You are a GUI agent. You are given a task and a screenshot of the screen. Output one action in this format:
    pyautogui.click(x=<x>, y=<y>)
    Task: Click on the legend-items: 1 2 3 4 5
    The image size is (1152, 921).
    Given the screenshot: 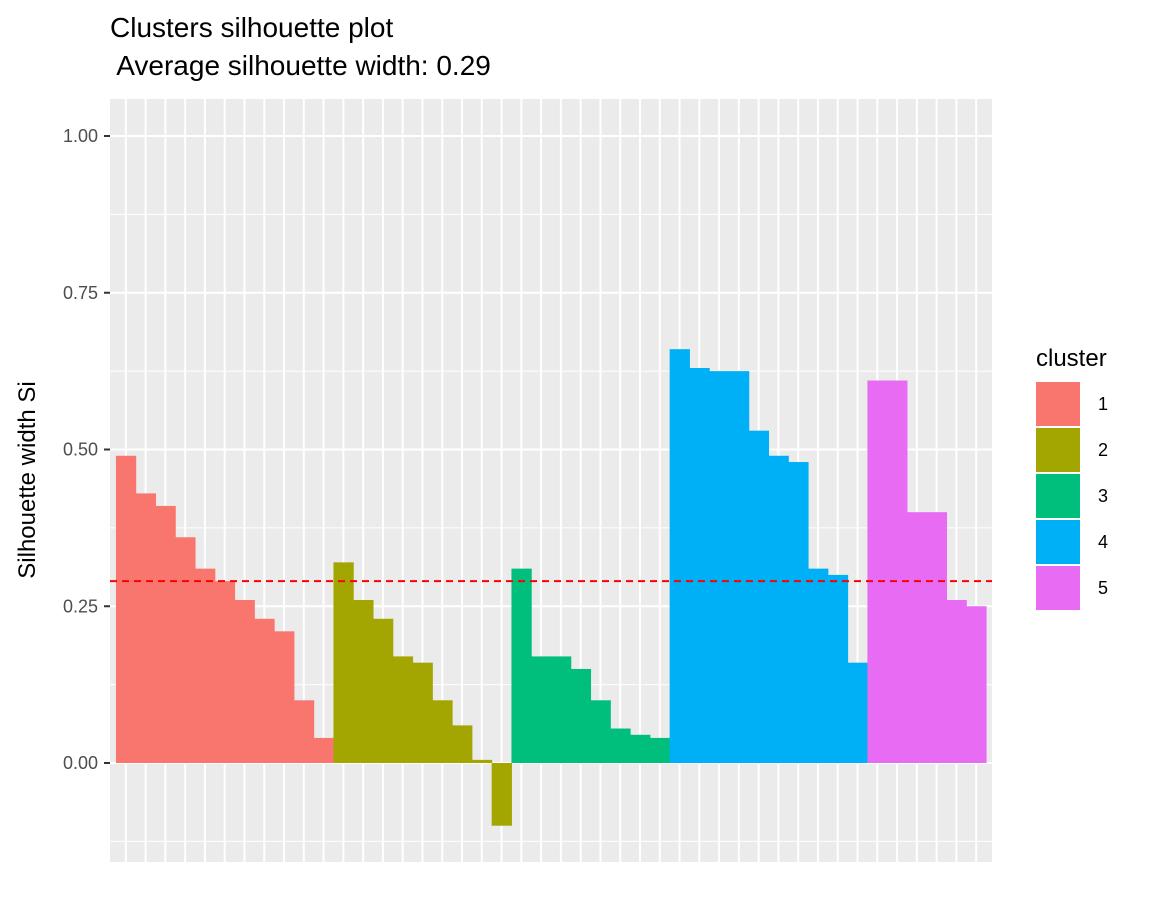 What is the action you would take?
    pyautogui.click(x=1072, y=496)
    